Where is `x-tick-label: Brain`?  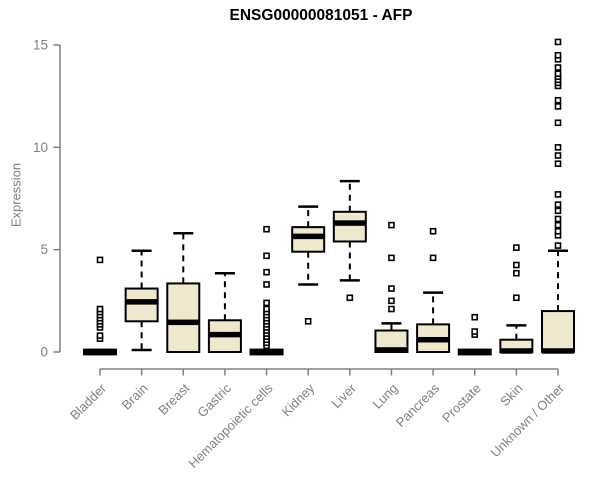
x-tick-label: Brain is located at coordinates (135, 397).